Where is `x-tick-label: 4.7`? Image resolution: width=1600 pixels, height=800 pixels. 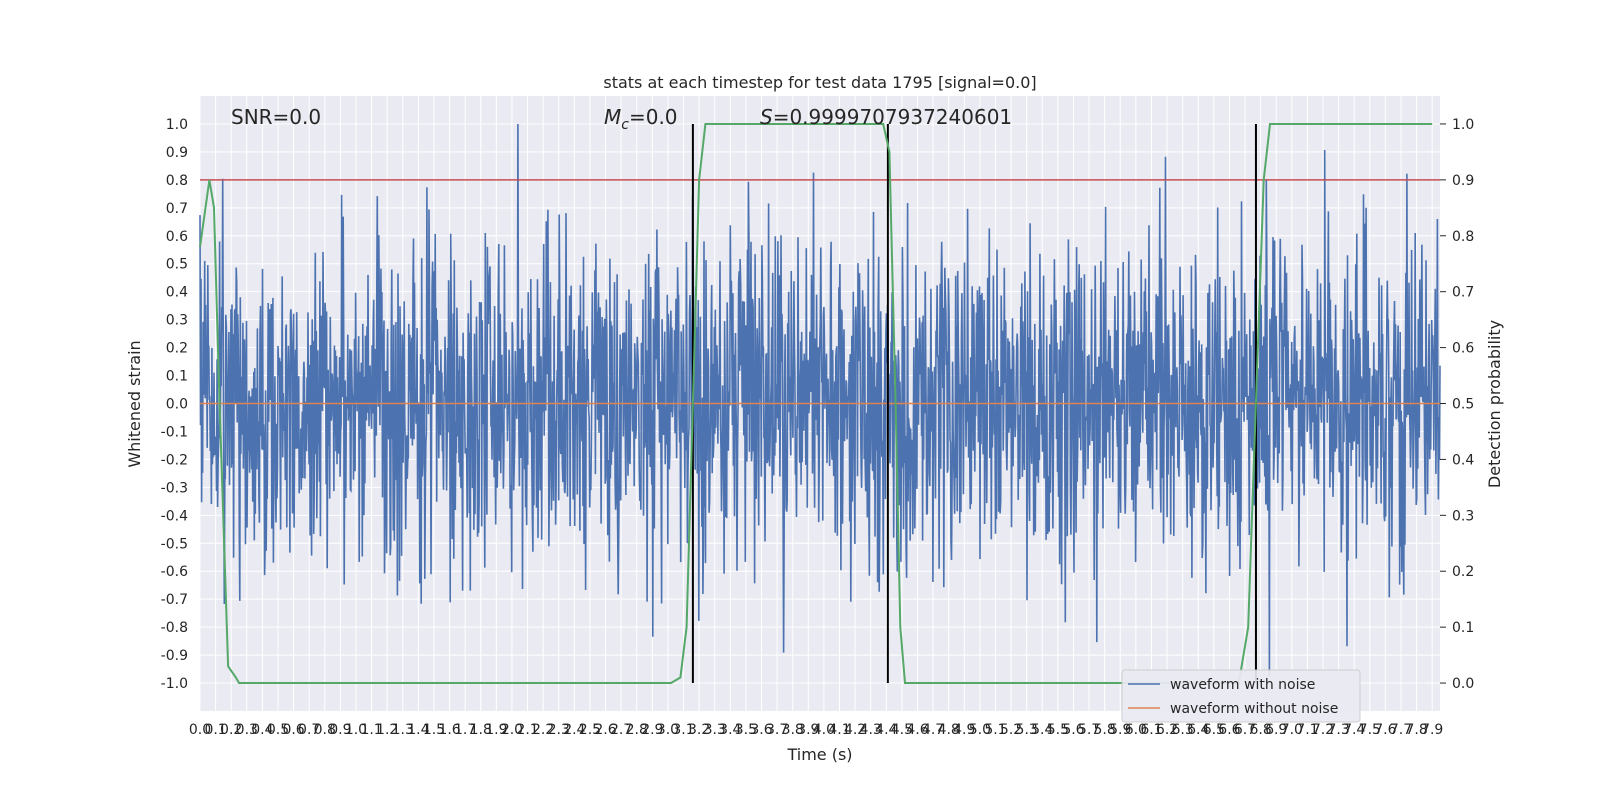
x-tick-label: 4.7 is located at coordinates (933, 730).